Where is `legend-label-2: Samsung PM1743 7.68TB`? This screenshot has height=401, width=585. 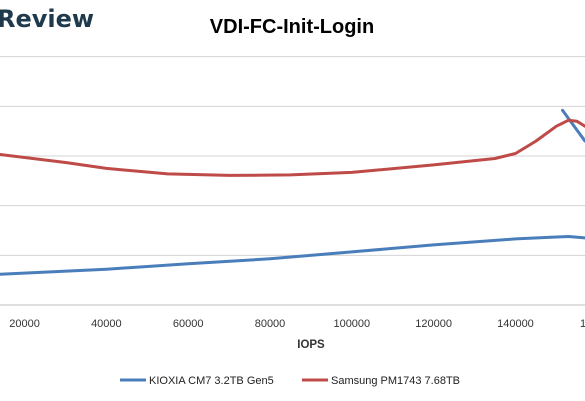 legend-label-2: Samsung PM1743 7.68TB is located at coordinates (395, 381).